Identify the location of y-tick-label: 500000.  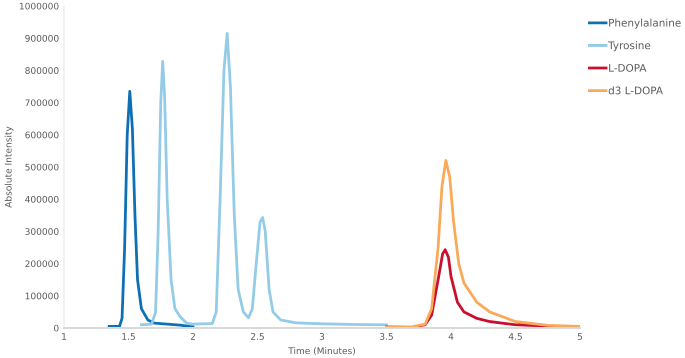
(42, 167).